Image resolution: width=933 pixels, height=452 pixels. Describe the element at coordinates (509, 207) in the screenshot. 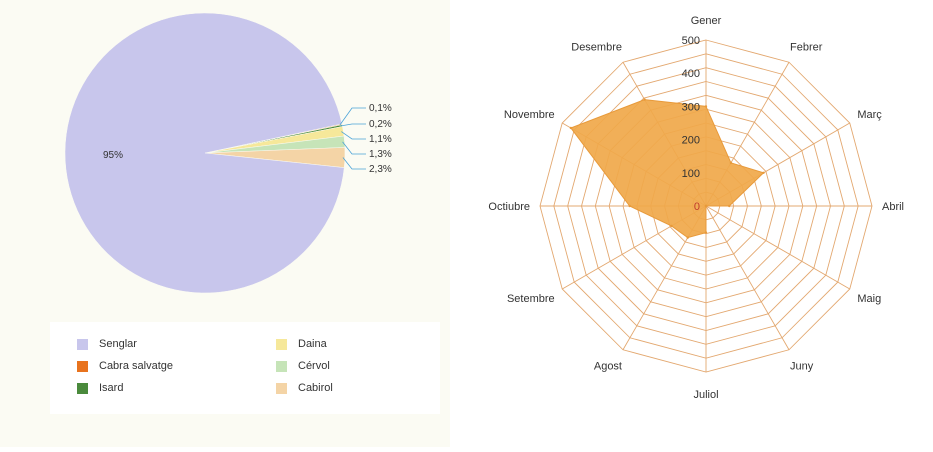

I see `radar-category-label: Octiubre` at that location.